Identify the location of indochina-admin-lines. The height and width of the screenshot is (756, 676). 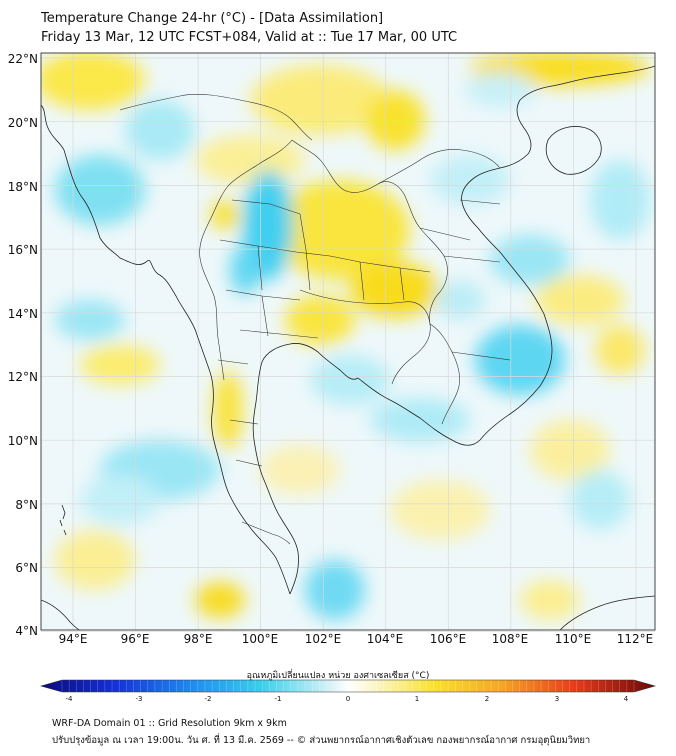
(465, 280).